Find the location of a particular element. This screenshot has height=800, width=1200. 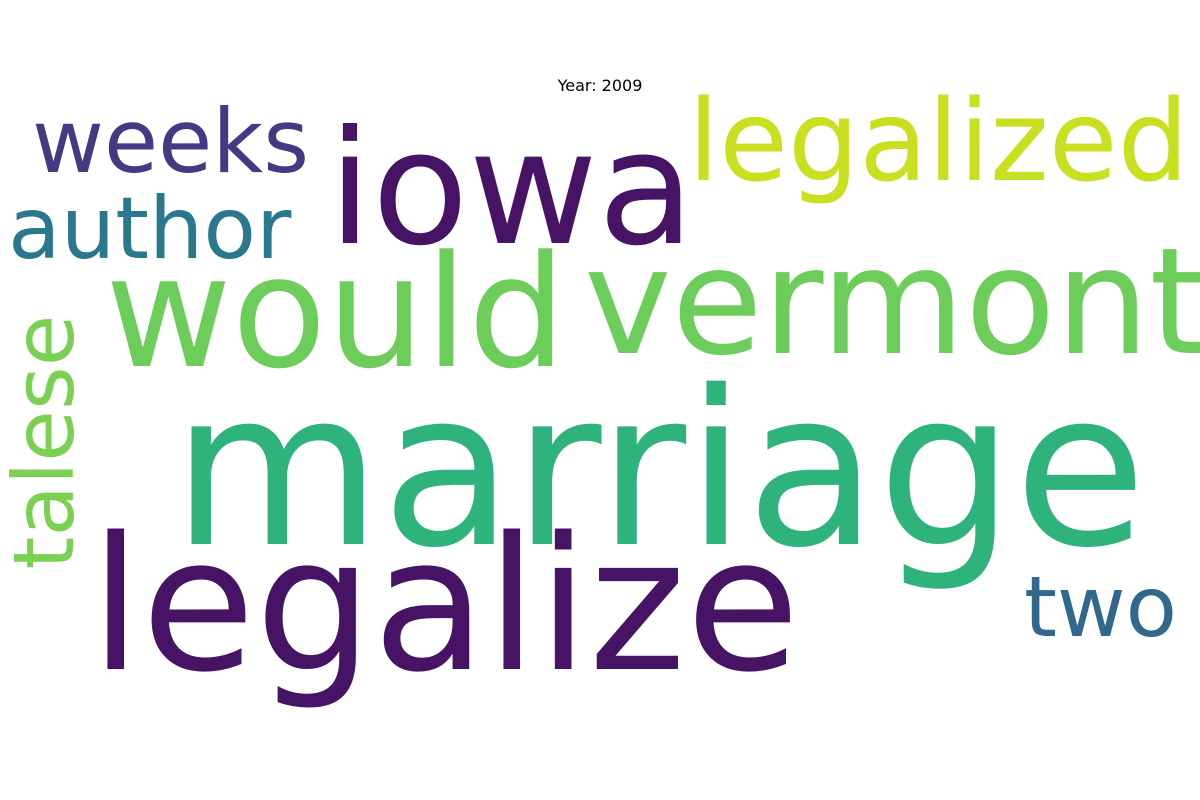

word-vermont: vermont is located at coordinates (892, 302).